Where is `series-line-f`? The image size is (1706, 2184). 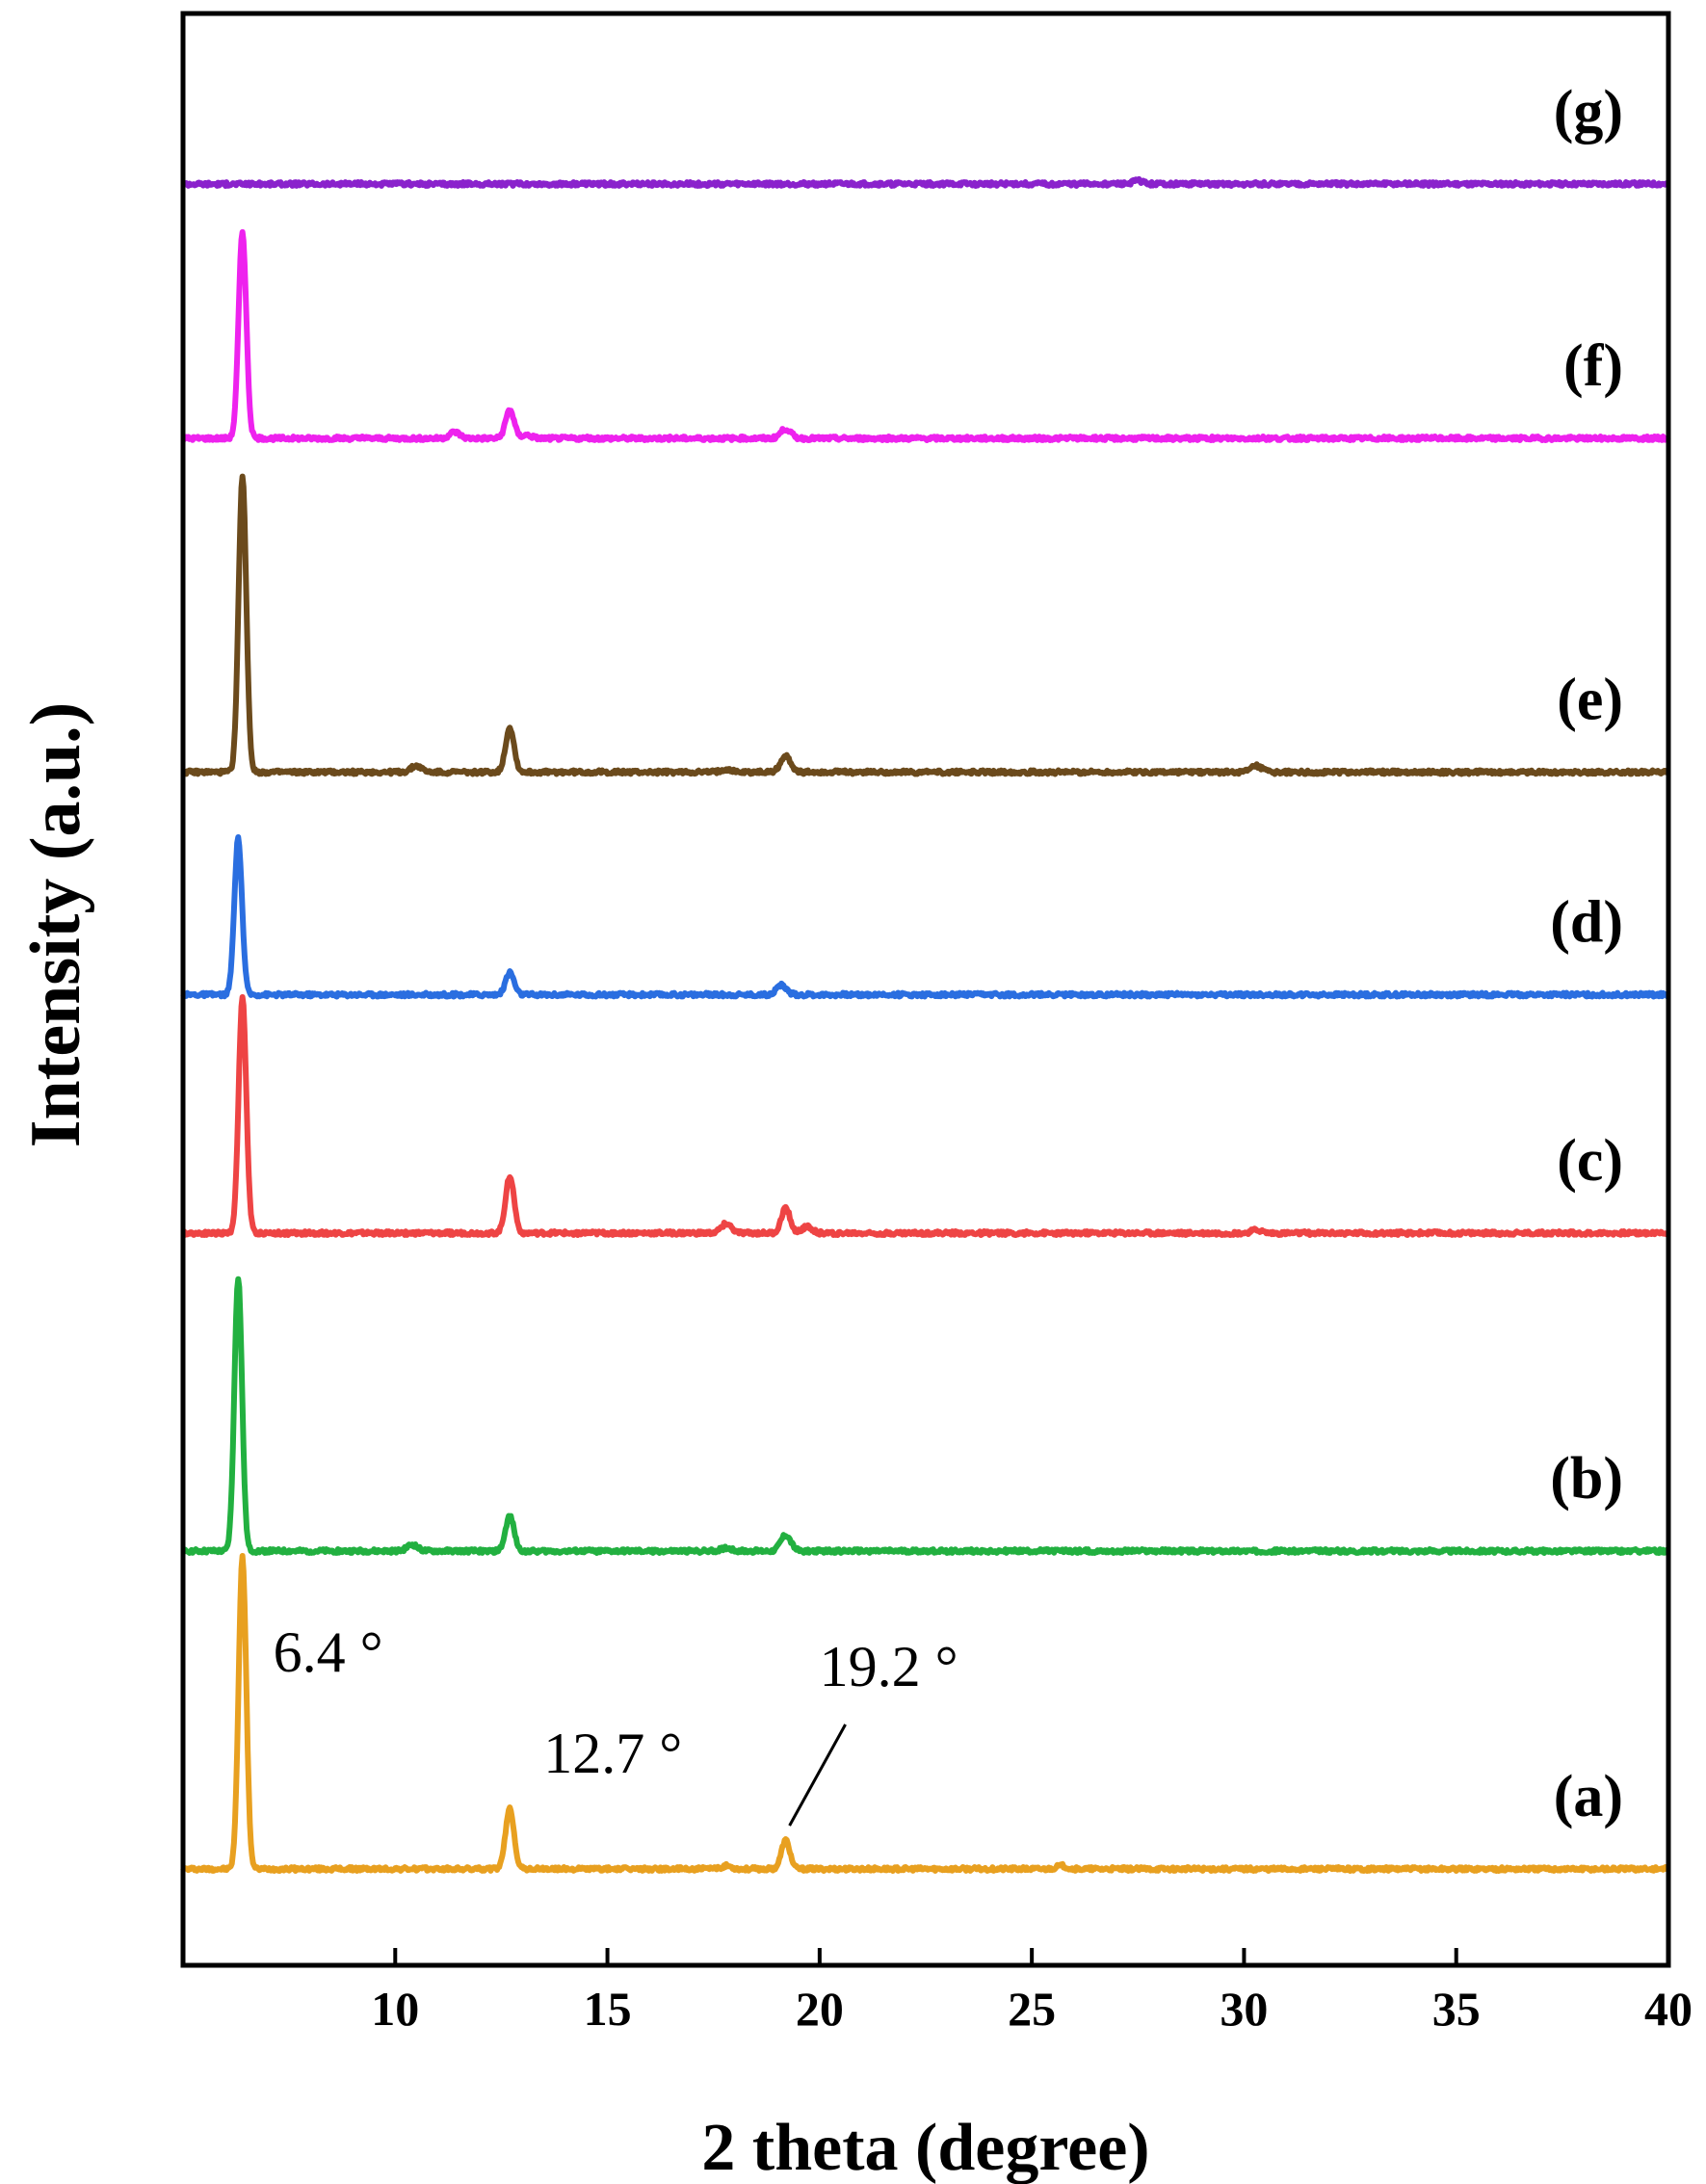 series-line-f is located at coordinates (926, 336).